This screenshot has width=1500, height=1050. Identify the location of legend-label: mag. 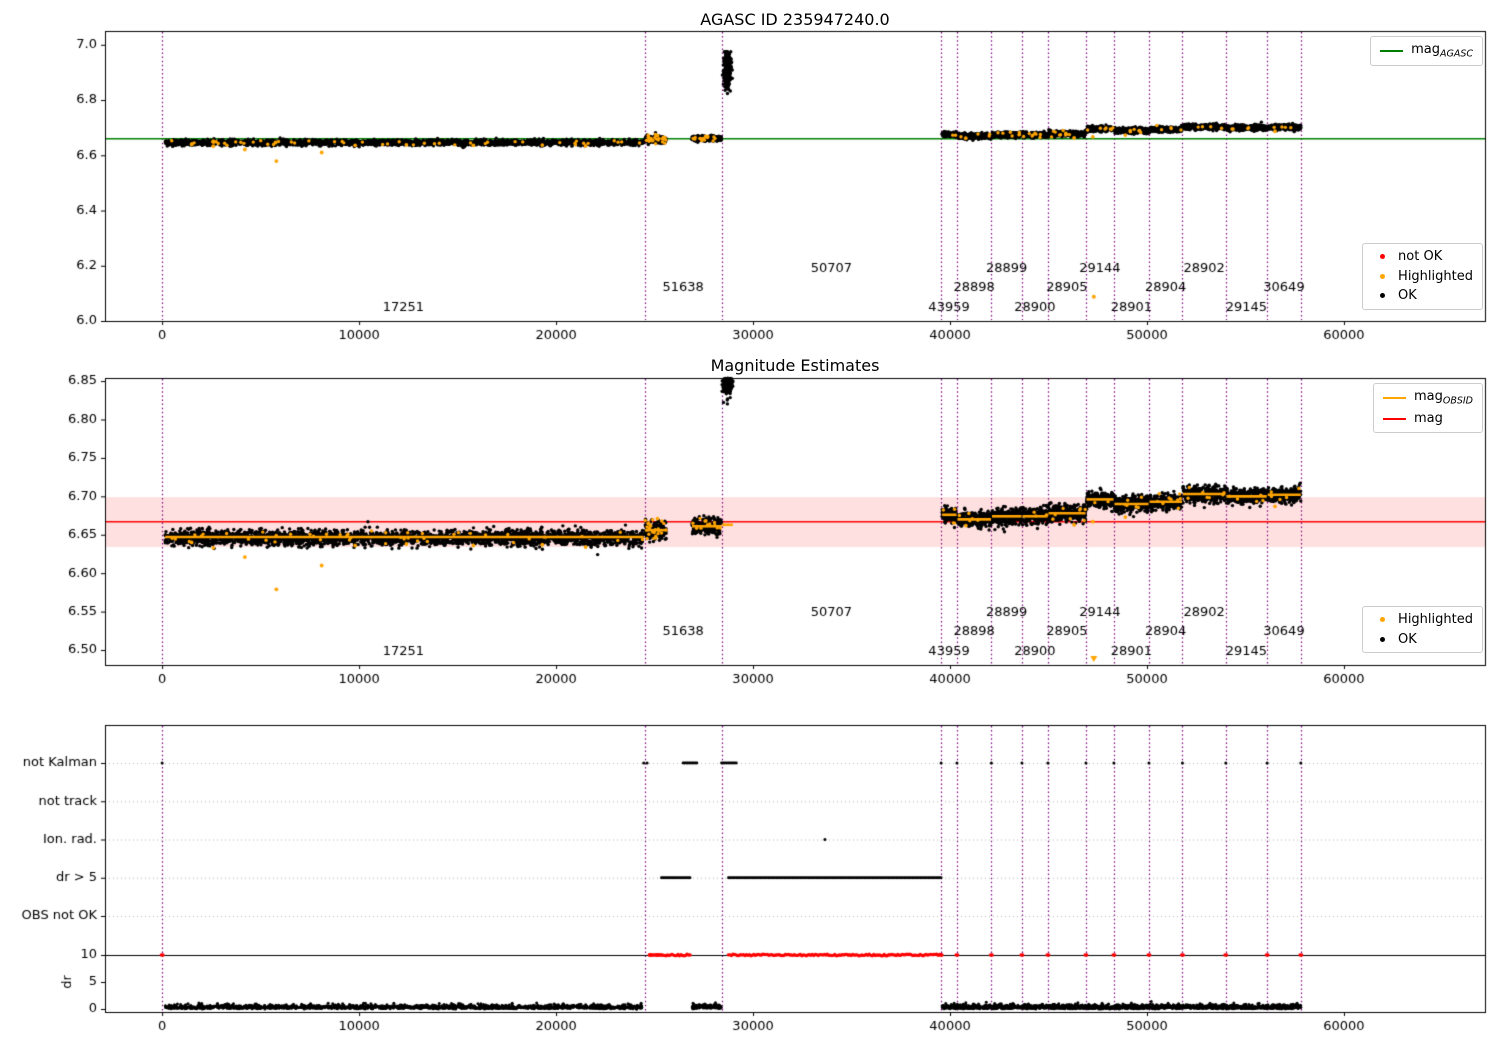
(1428, 418).